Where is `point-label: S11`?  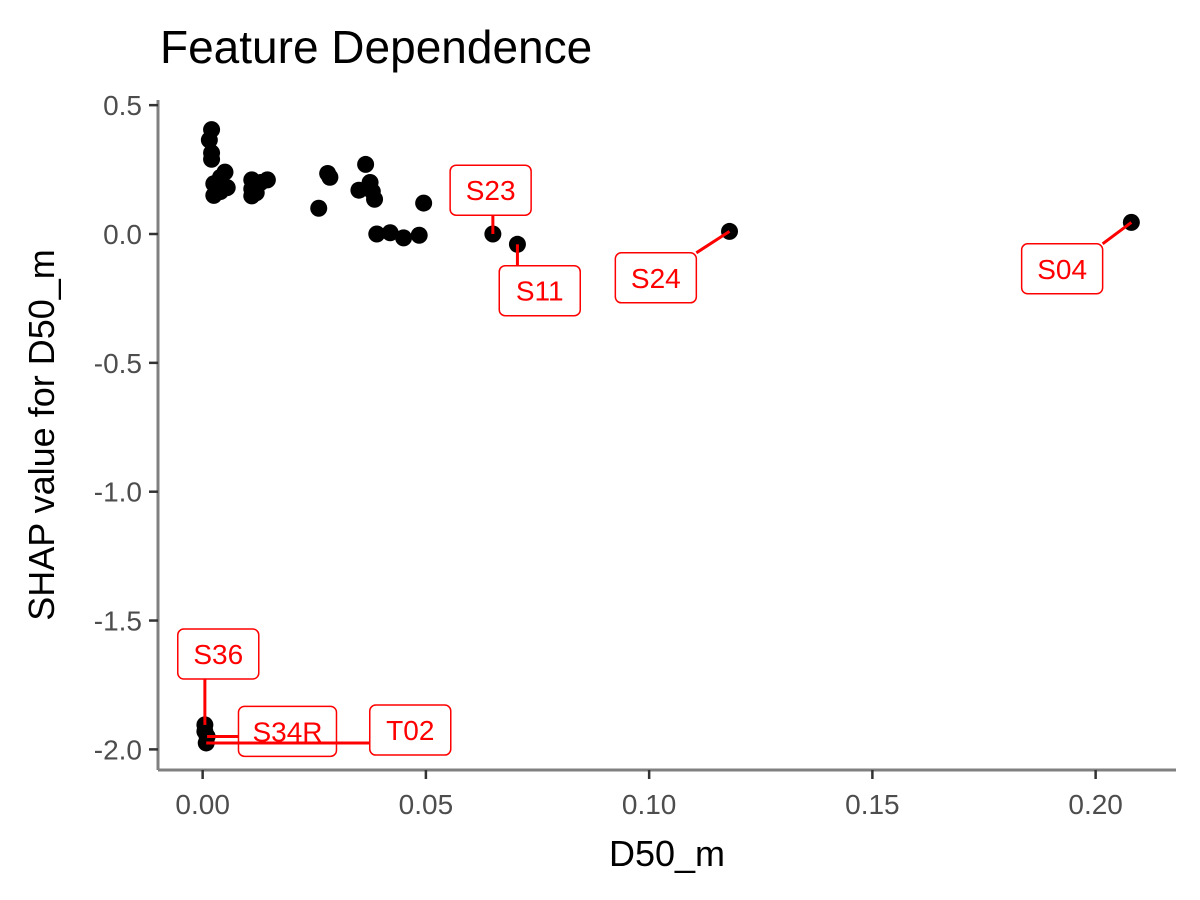 point-label: S11 is located at coordinates (540, 291).